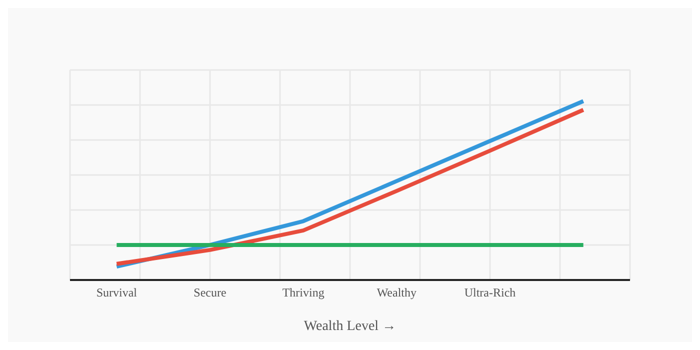 This screenshot has height=350, width=700. I want to click on x-tick-label: Wealthy, so click(396, 293).